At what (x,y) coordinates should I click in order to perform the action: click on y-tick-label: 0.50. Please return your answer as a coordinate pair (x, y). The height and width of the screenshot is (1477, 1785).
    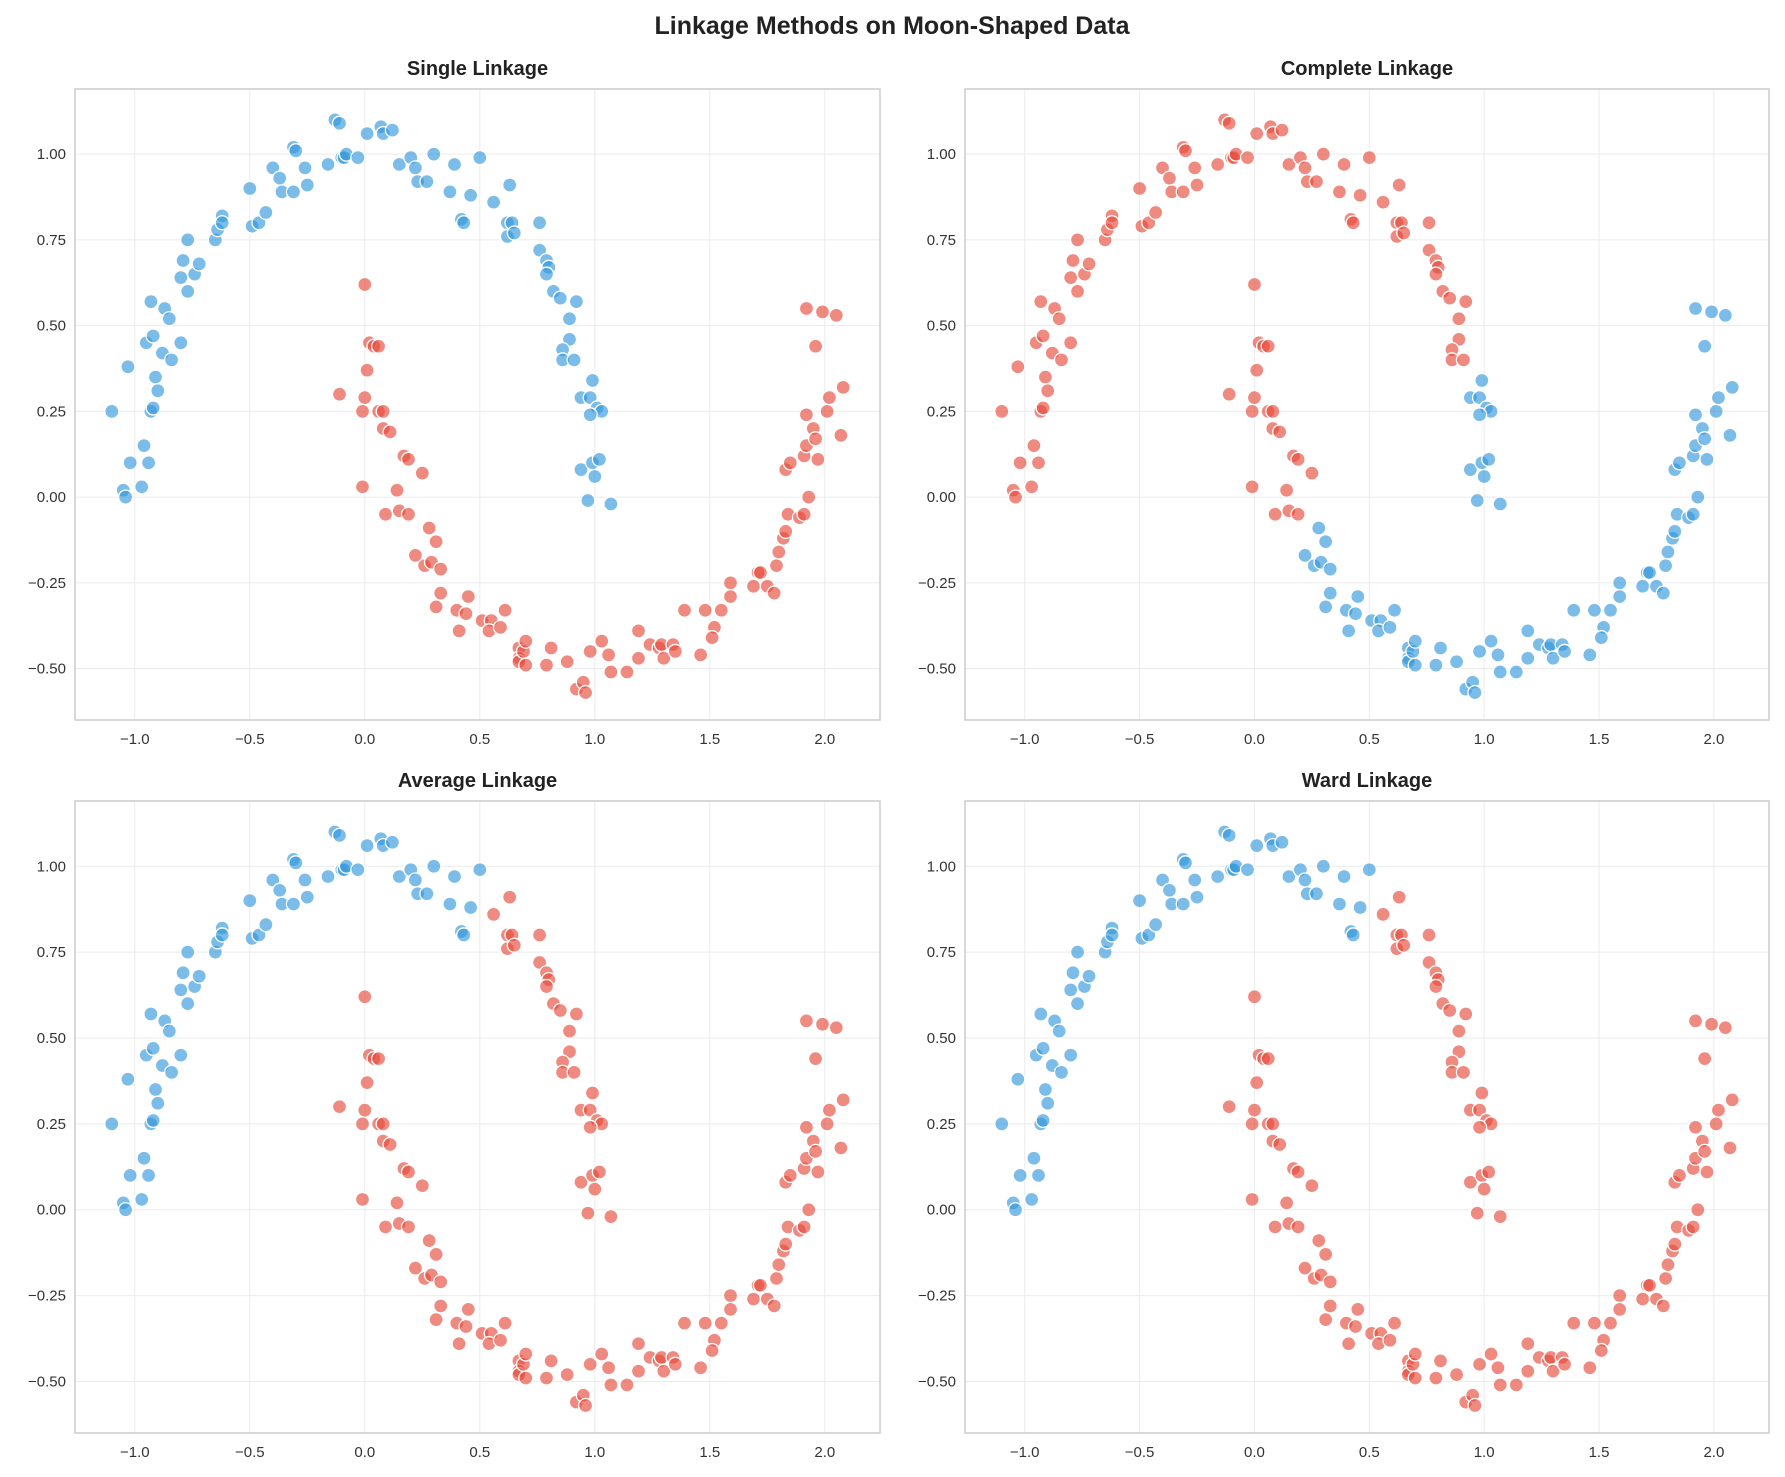
    Looking at the image, I should click on (51, 326).